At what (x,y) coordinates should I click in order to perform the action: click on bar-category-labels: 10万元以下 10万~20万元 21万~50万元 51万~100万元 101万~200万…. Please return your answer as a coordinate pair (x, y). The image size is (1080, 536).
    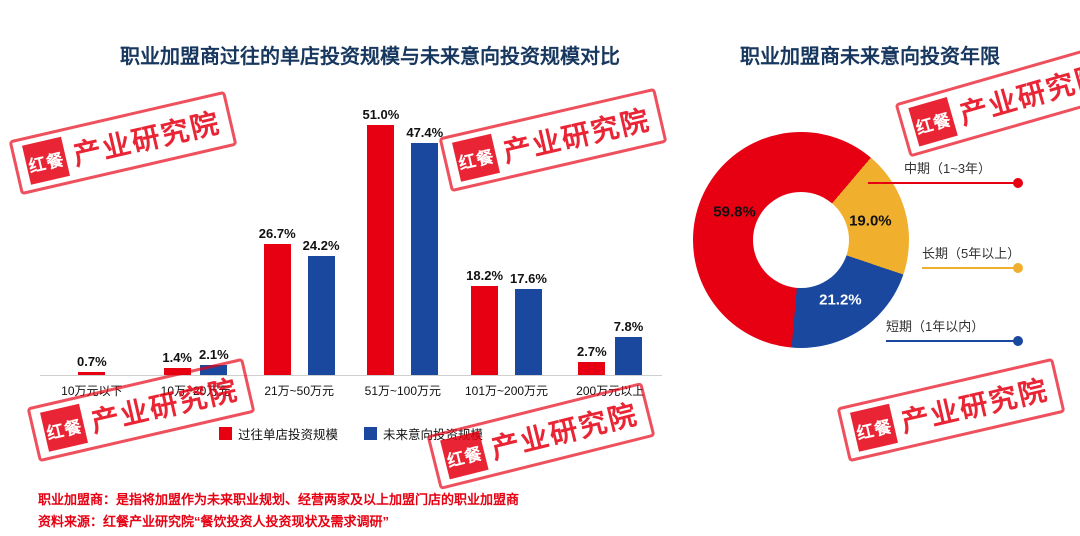
    Looking at the image, I should click on (351, 390).